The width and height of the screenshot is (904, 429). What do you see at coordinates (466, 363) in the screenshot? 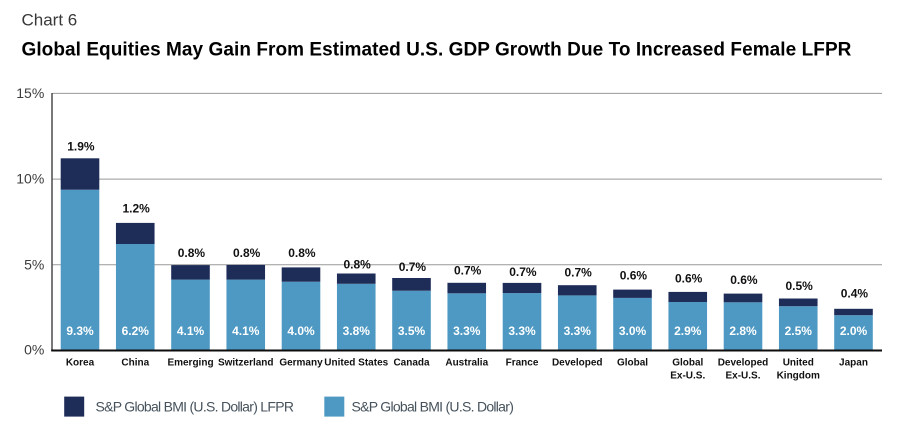
I see `svg-text: Australia` at bounding box center [466, 363].